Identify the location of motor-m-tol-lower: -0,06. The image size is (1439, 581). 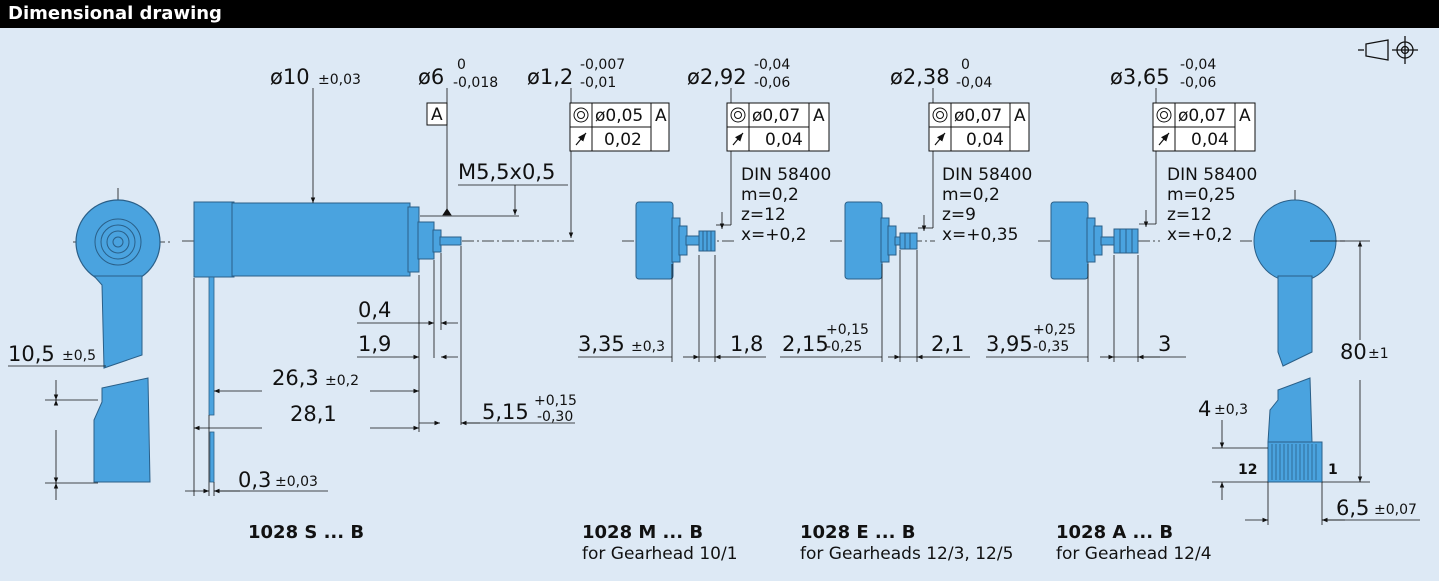
(772, 83).